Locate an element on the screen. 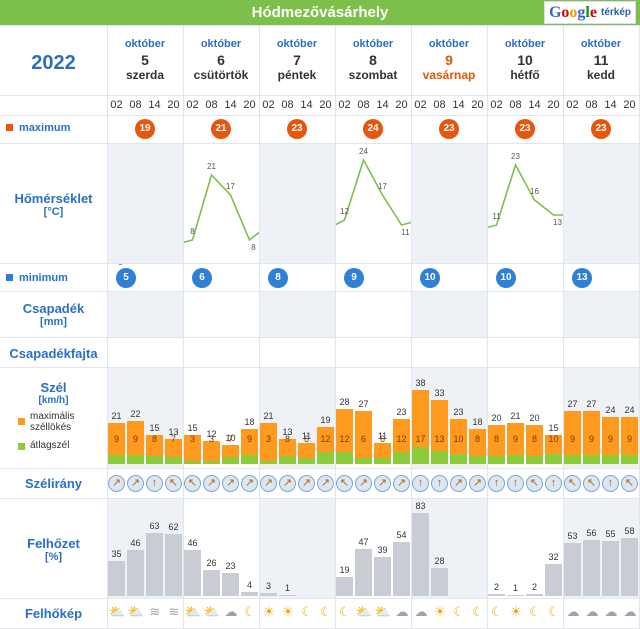 Image resolution: width=640 pixels, height=629 pixels. temperature-value: 16 is located at coordinates (534, 191).